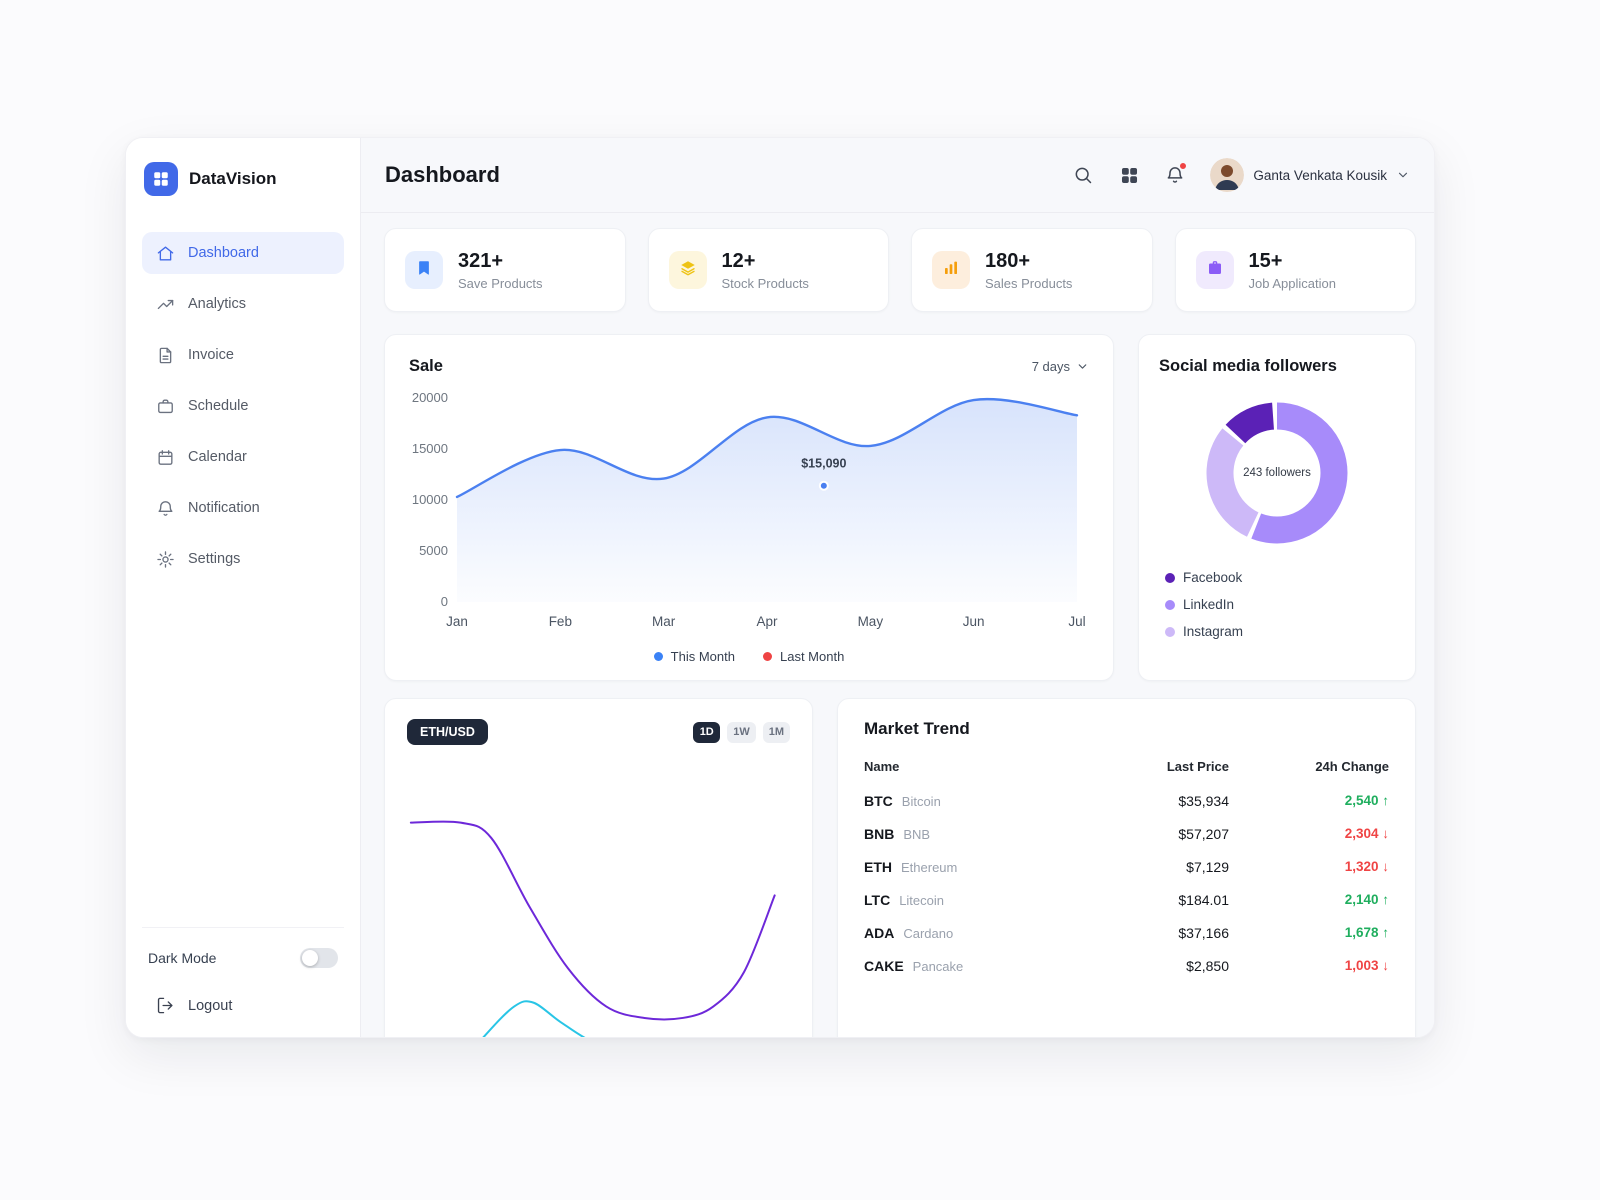  I want to click on svg-text: Jun, so click(974, 621).